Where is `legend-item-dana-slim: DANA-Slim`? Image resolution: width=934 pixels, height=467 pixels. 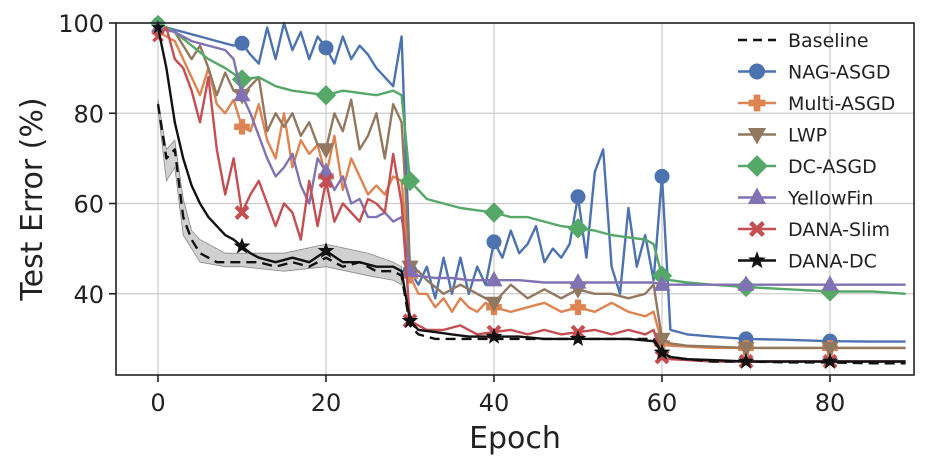
legend-item-dana-slim: DANA-Slim is located at coordinates (814, 230).